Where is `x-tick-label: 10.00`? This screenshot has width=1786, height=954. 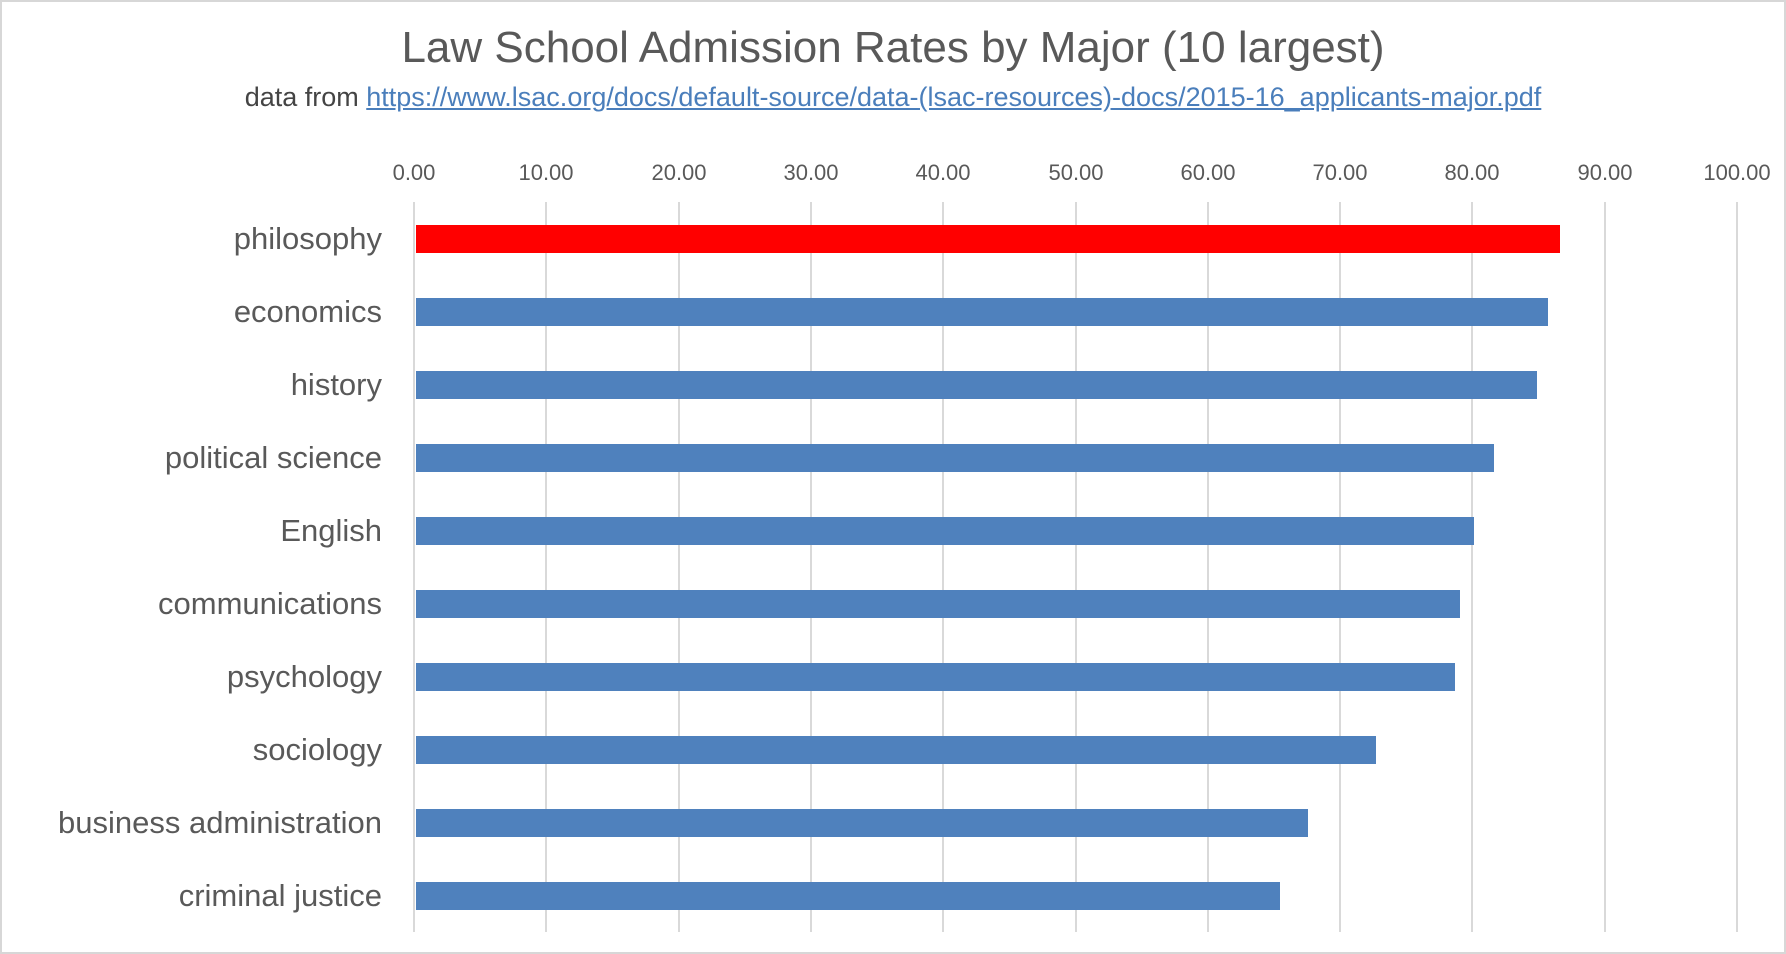 x-tick-label: 10.00 is located at coordinates (546, 172).